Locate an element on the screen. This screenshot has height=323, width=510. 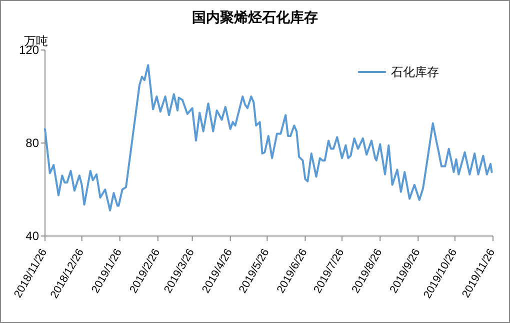
chart-title: 国内聚烯烃石化库存 is located at coordinates (255, 17).